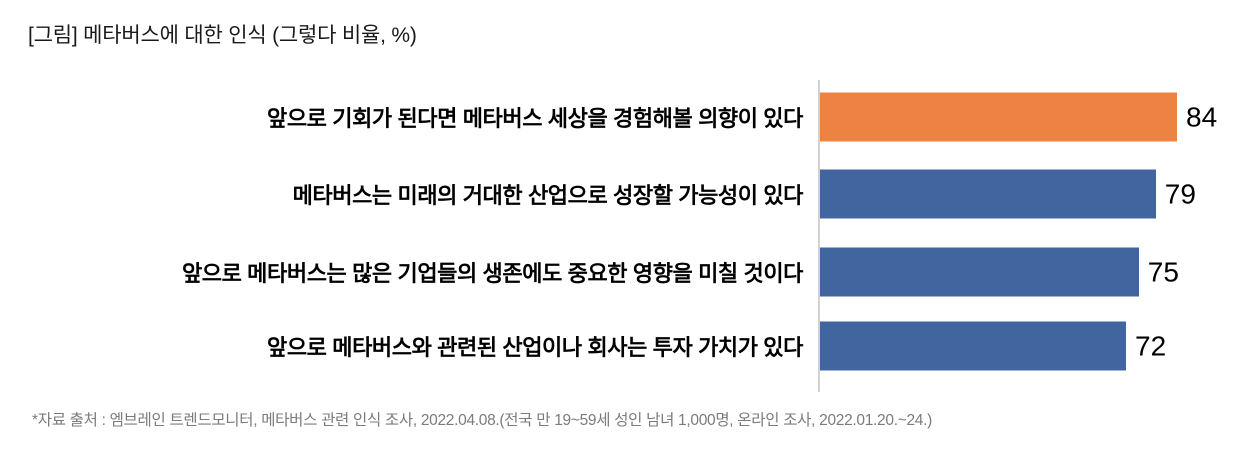  I want to click on bar-group: 72, so click(993, 346).